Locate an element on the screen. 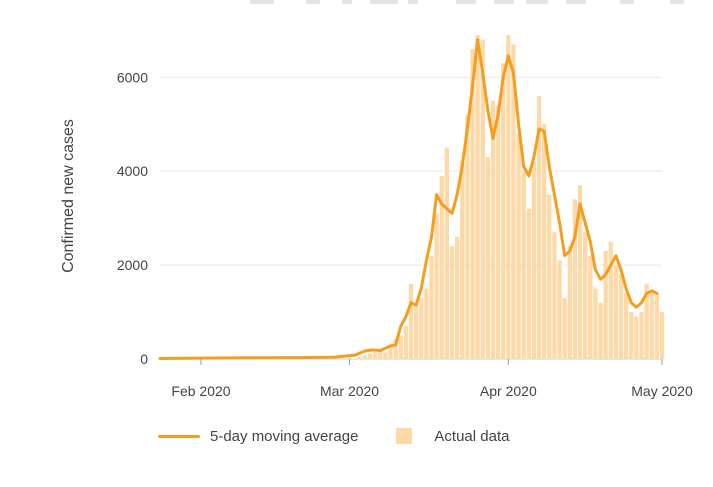 This screenshot has height=487, width=713. zoom-in-icon is located at coordinates (466, 2).